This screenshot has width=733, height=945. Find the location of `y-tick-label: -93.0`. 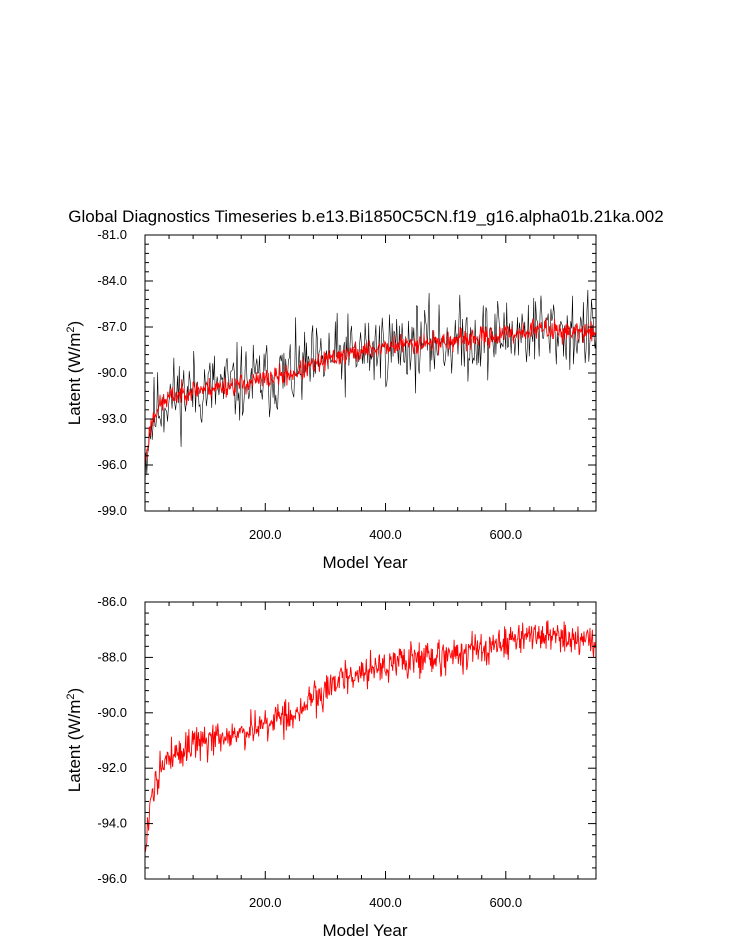

y-tick-label: -93.0 is located at coordinates (112, 418).